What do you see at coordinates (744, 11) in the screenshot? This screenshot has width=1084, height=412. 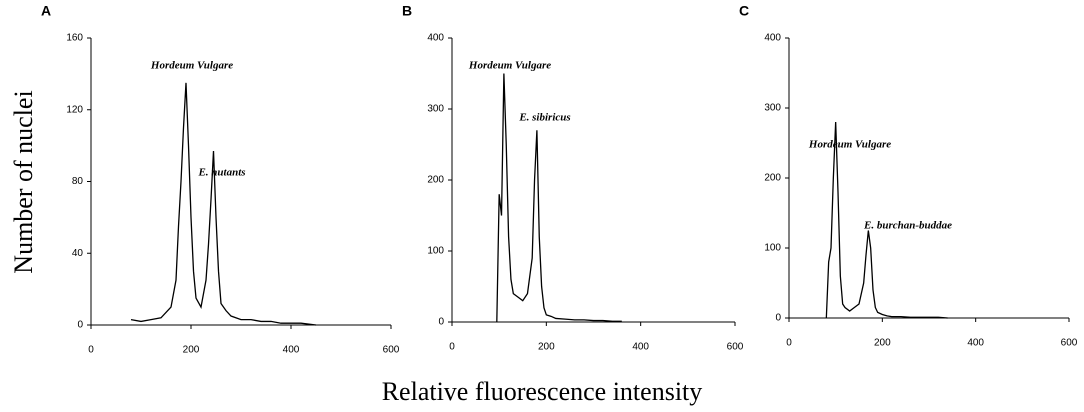 I see `panel-label: C` at bounding box center [744, 11].